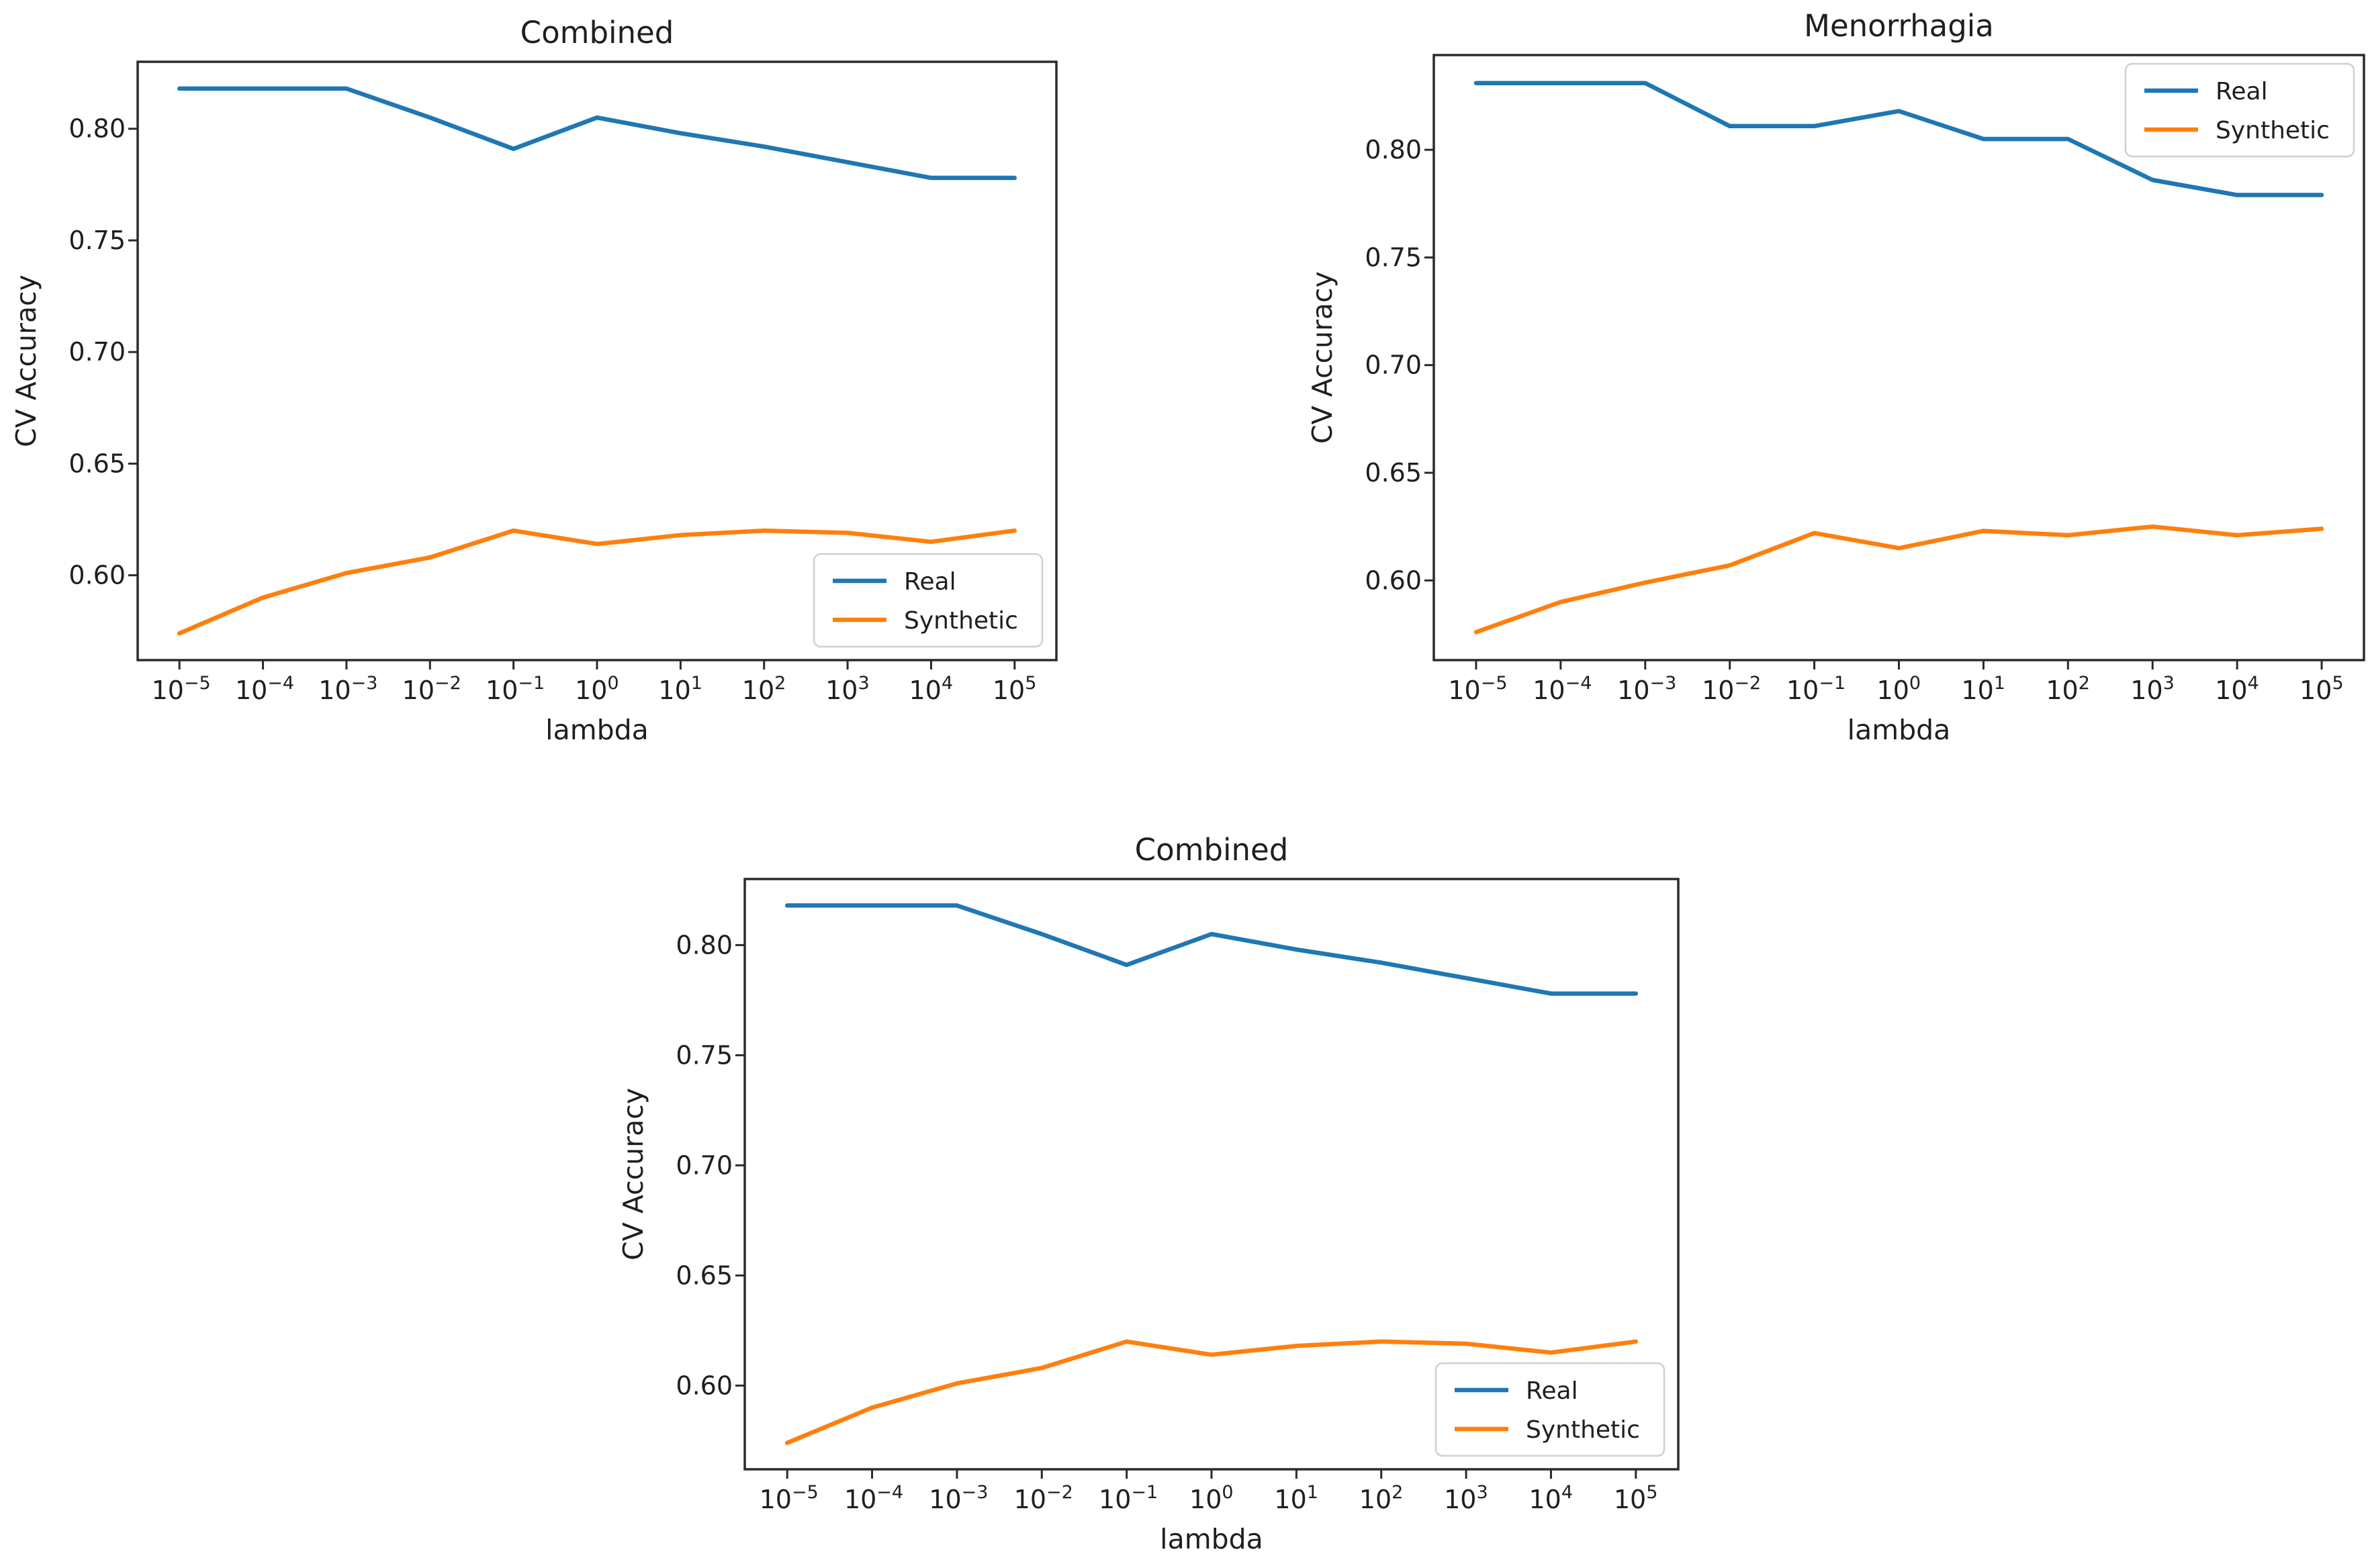  Describe the element at coordinates (1899, 26) in the screenshot. I see `chart-title: Menorrhagia` at that location.